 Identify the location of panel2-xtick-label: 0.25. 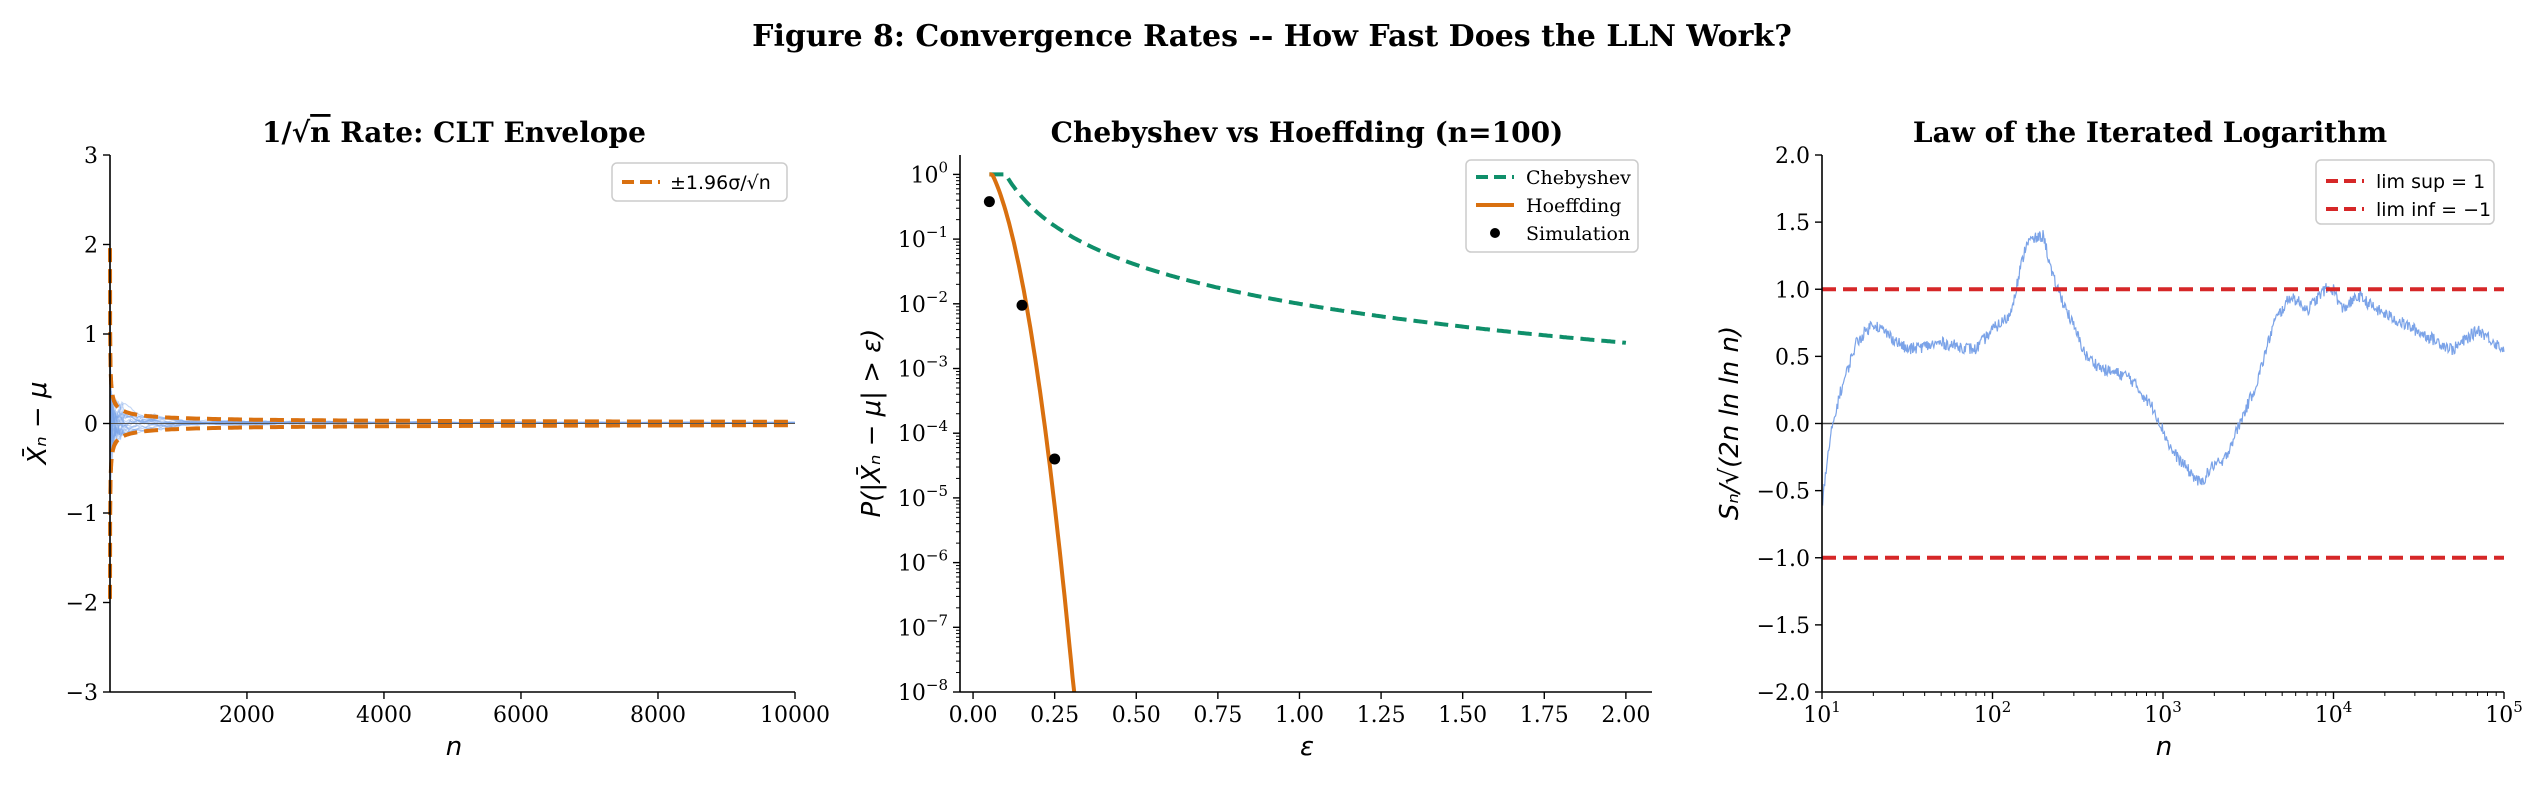
(1054, 715).